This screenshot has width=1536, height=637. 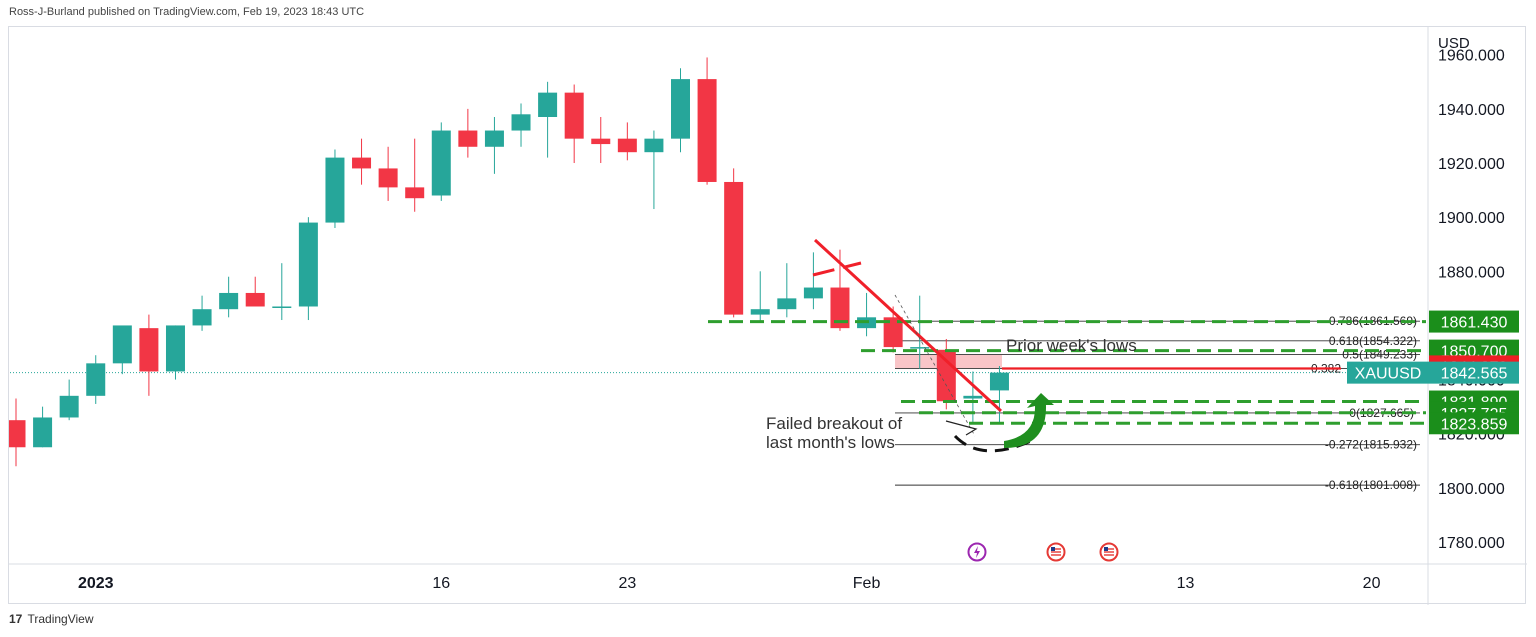 What do you see at coordinates (1029, 420) in the screenshot?
I see `green-curved-arrow-icon` at bounding box center [1029, 420].